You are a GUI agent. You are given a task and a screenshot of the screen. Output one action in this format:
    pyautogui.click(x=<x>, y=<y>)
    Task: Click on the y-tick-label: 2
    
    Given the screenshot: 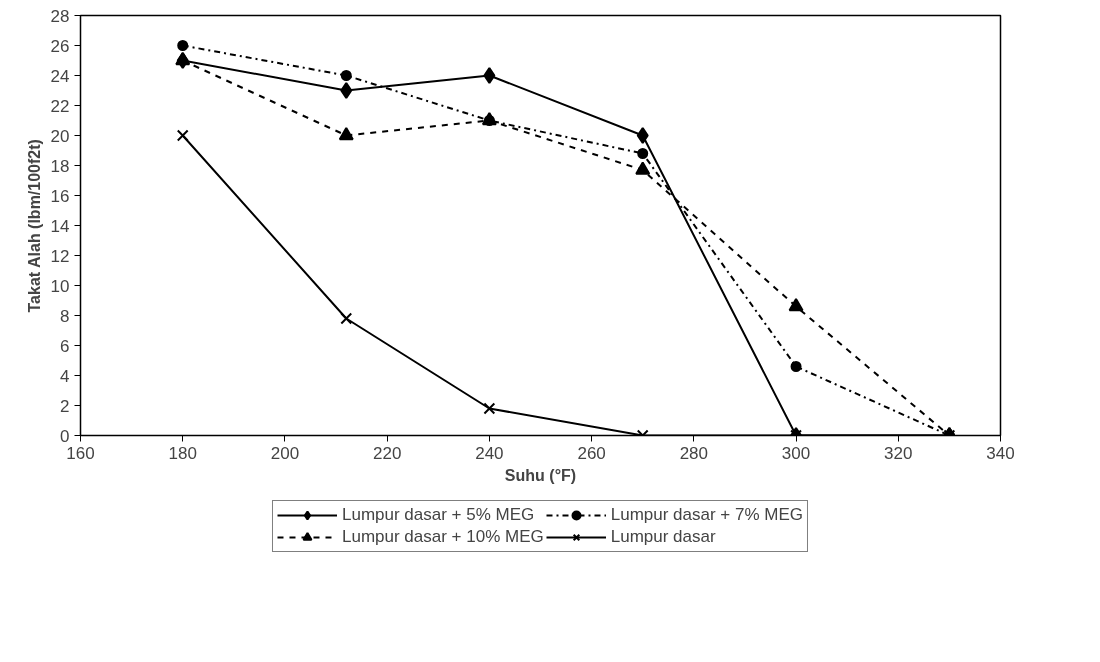 What is the action you would take?
    pyautogui.click(x=65, y=406)
    